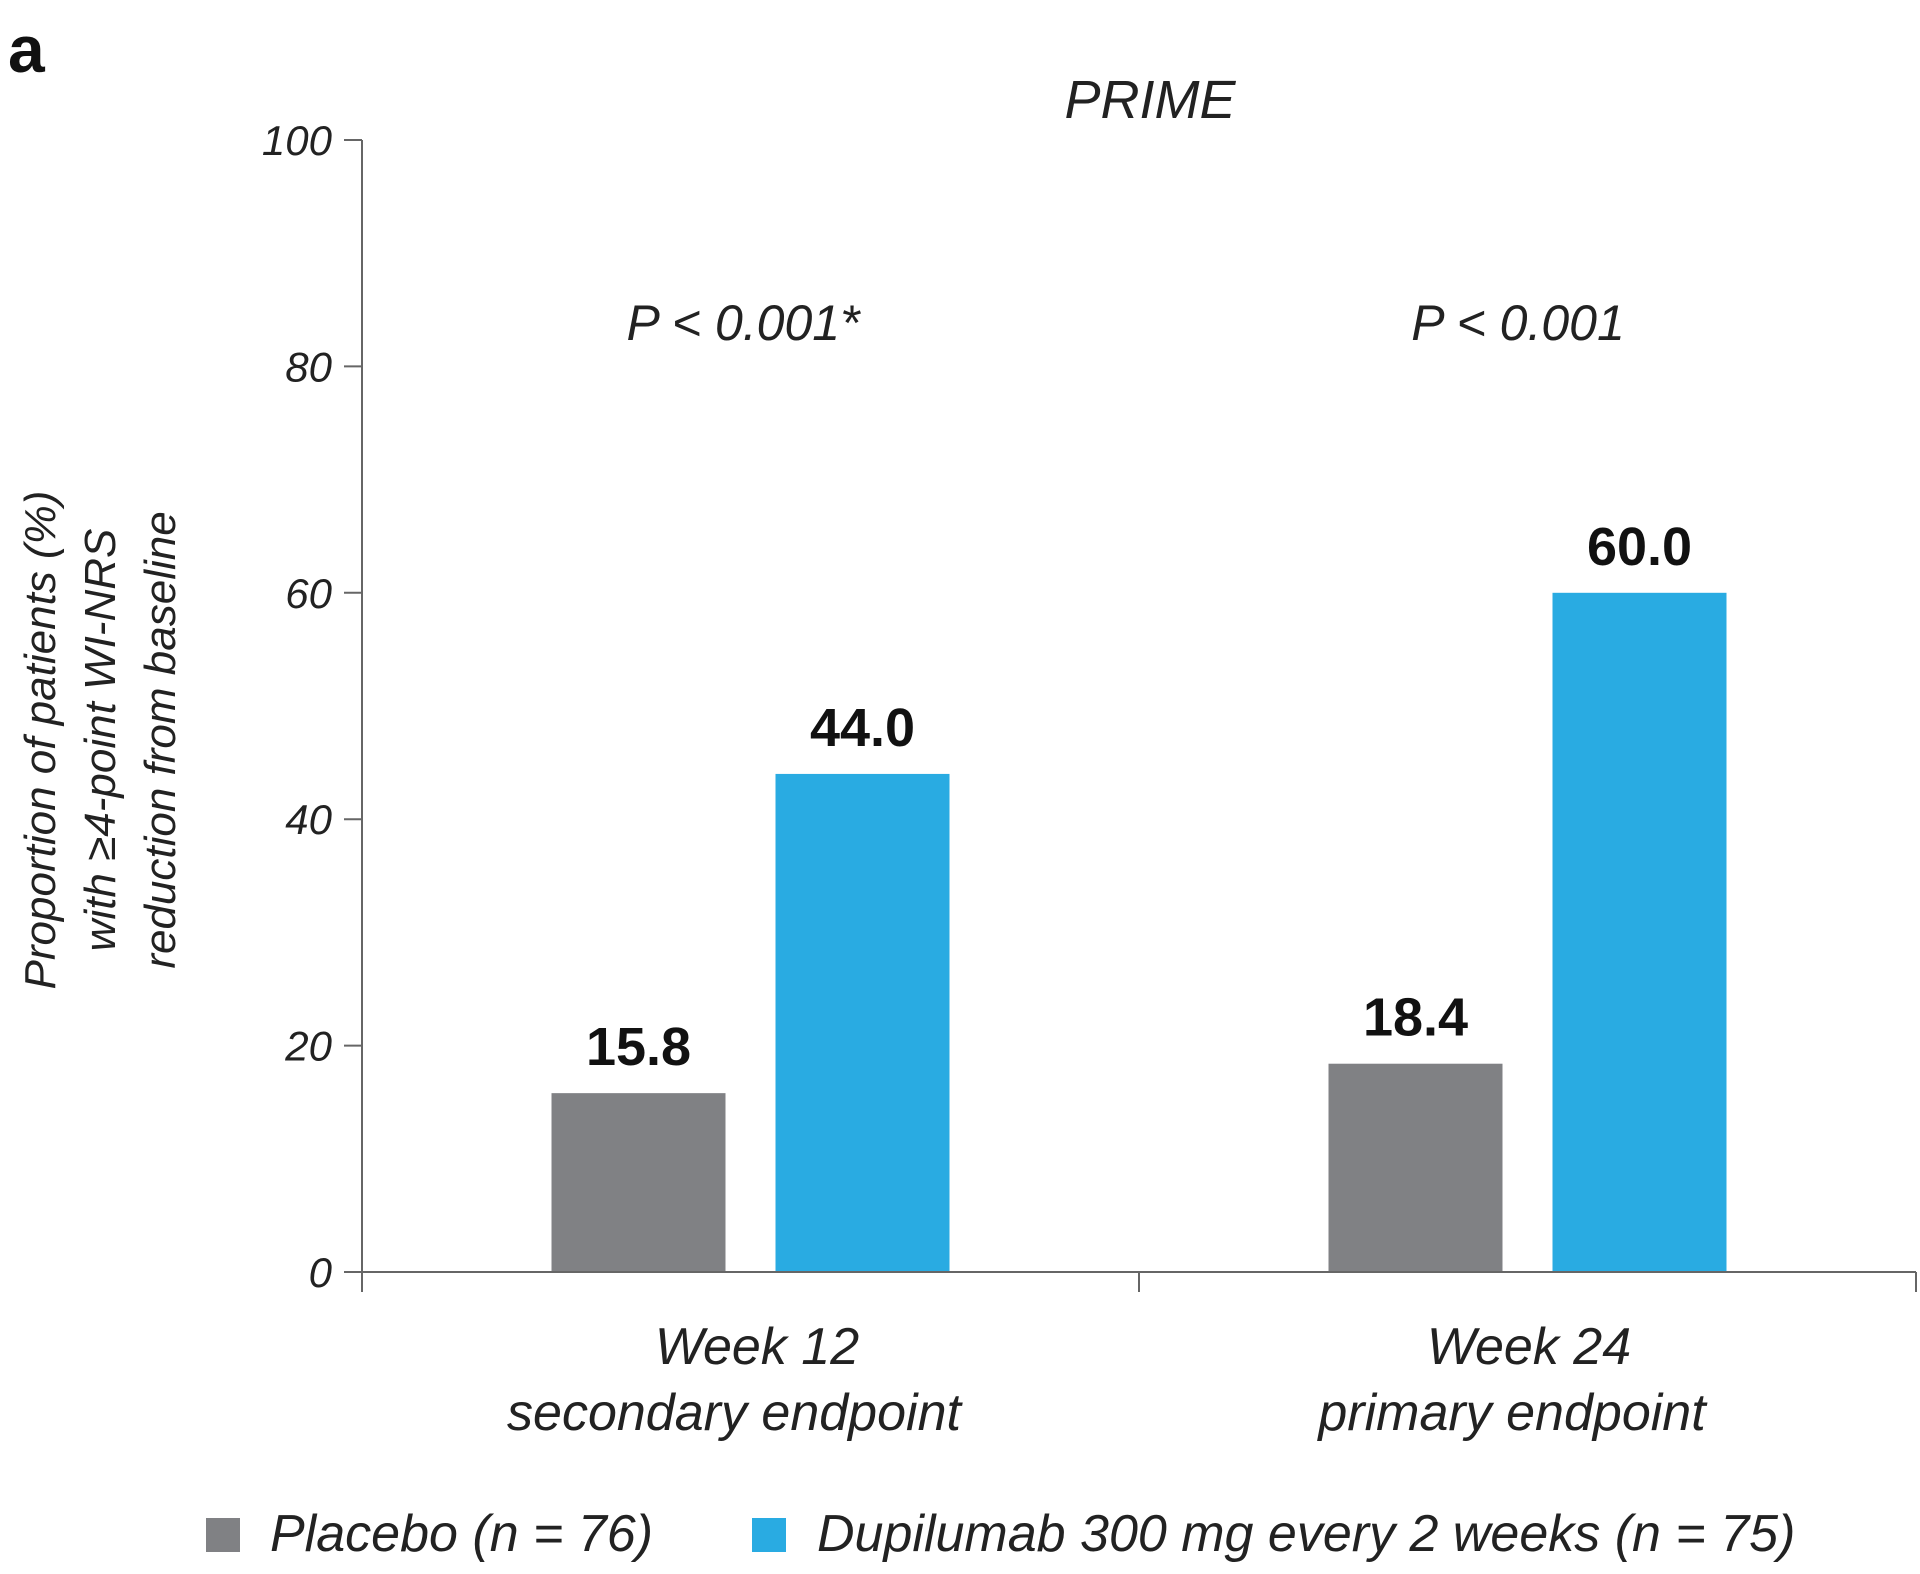 The height and width of the screenshot is (1574, 1920). What do you see at coordinates (40, 740) in the screenshot?
I see `y-axis-label-line-1: Proportion of patients (%)` at bounding box center [40, 740].